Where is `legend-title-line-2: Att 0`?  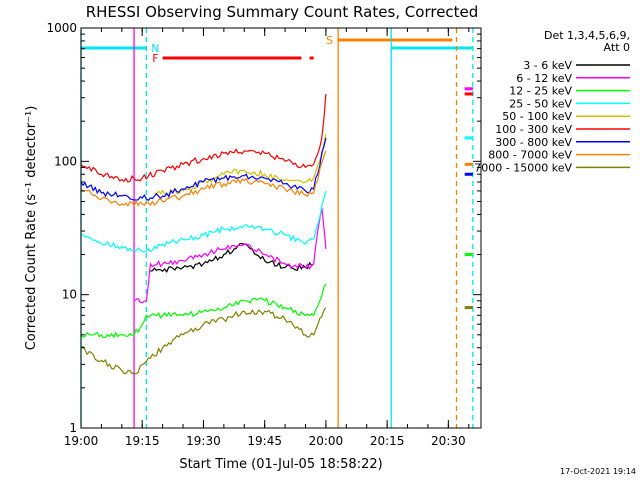 legend-title-line-2: Att 0 is located at coordinates (617, 47).